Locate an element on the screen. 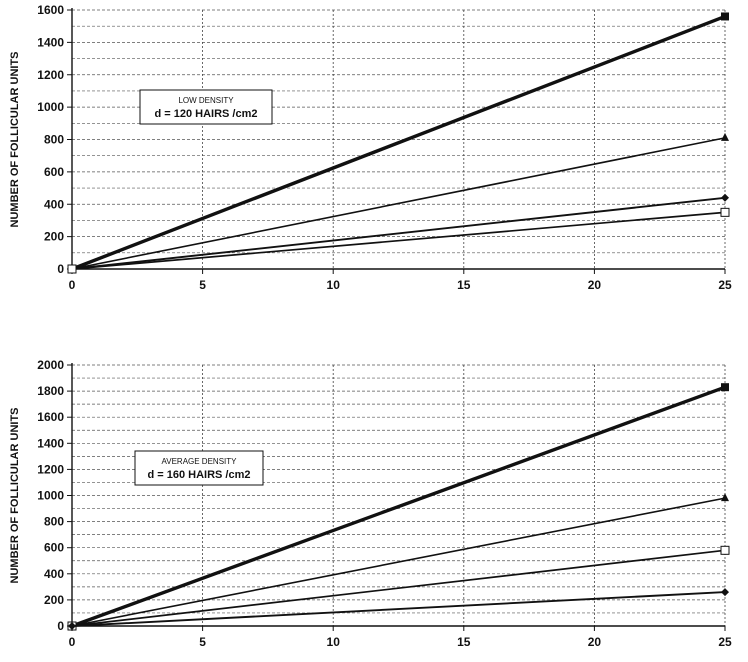 This screenshot has width=748, height=662. annotation-density-value: d = 120 HAIRS /cm2 is located at coordinates (205, 114).